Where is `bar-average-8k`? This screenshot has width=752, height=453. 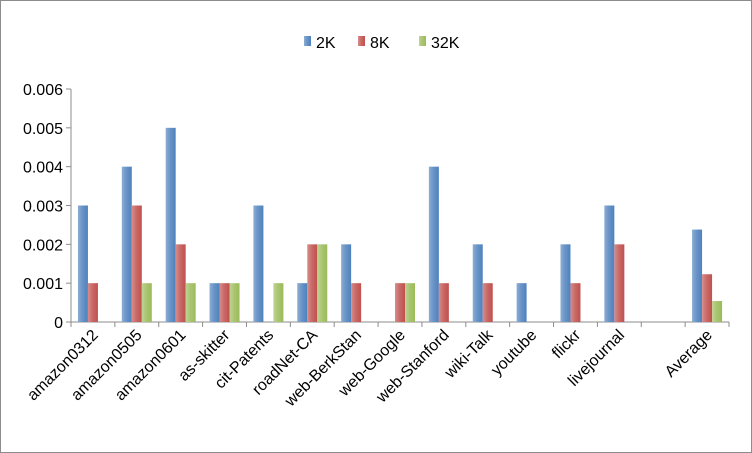 bar-average-8k is located at coordinates (707, 298).